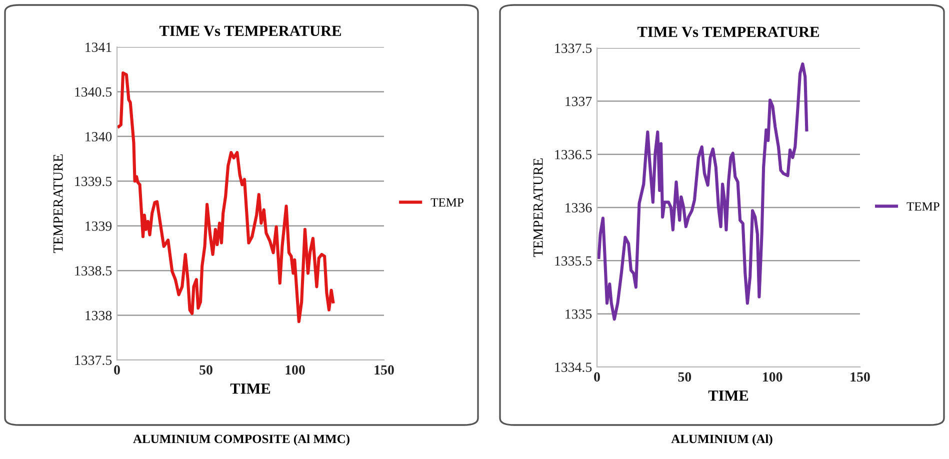 The width and height of the screenshot is (949, 459). I want to click on y-tick-label: 1339.5, so click(93, 181).